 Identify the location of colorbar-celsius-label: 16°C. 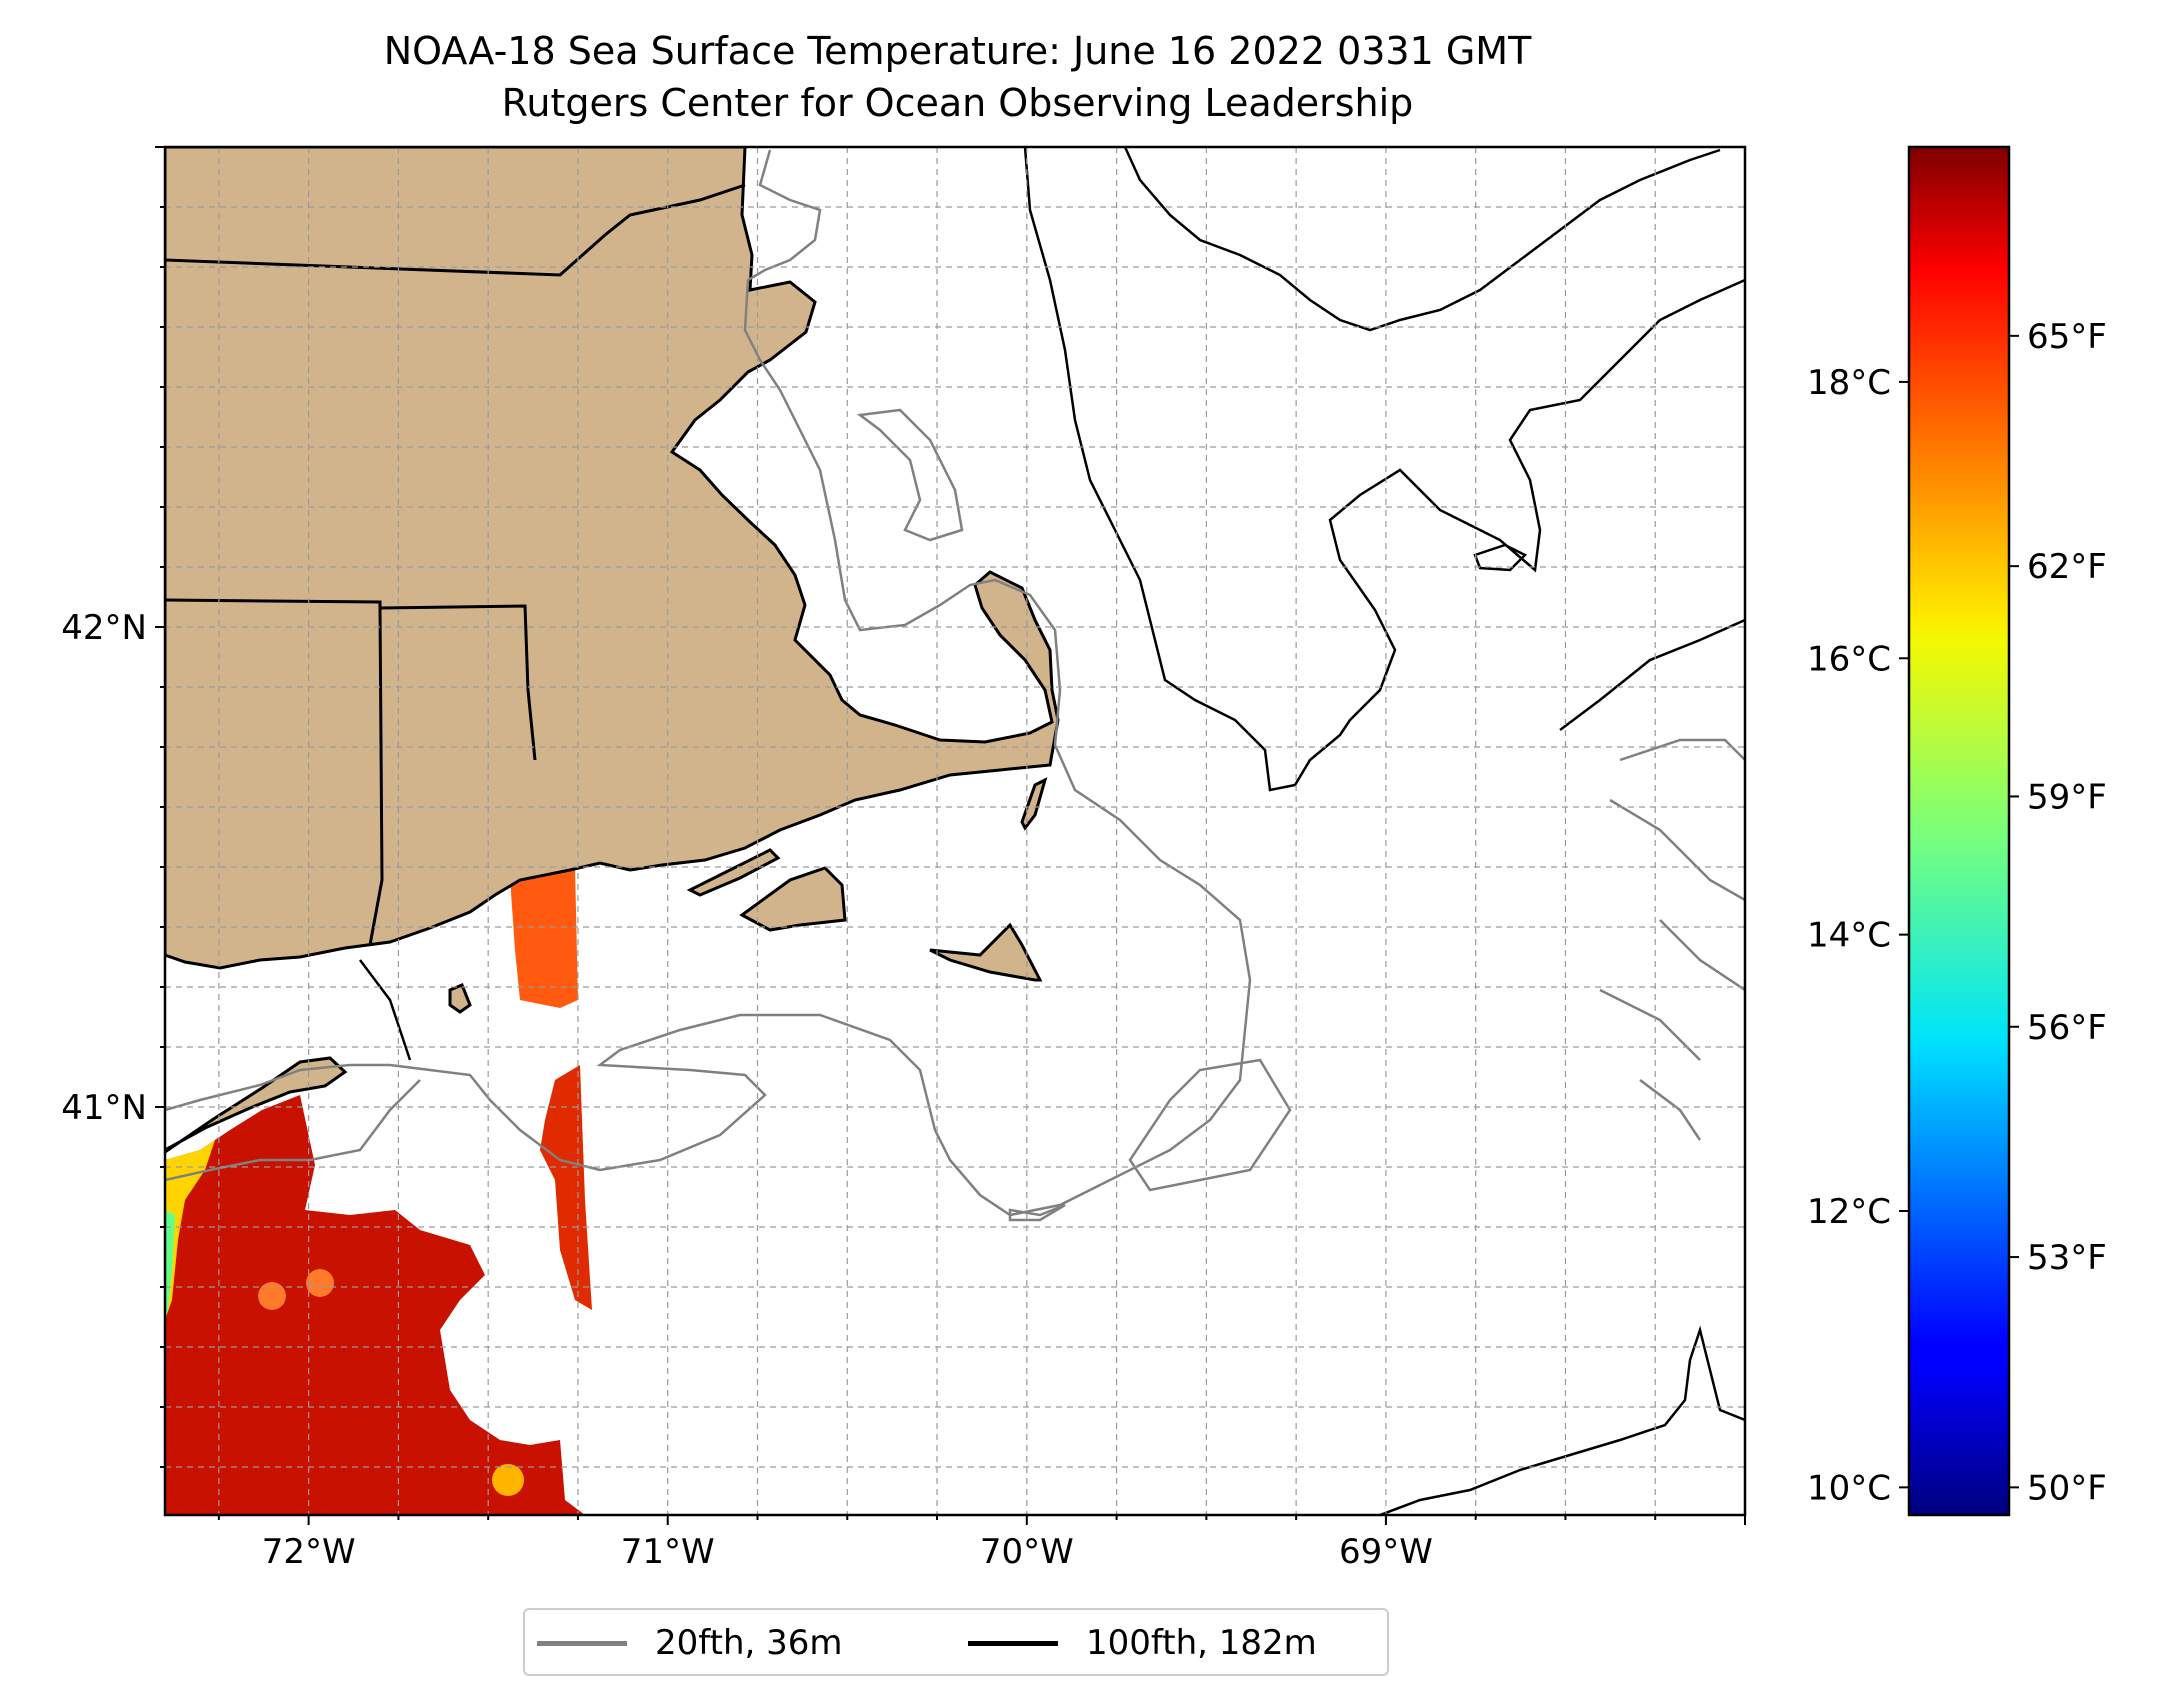
(1849, 659).